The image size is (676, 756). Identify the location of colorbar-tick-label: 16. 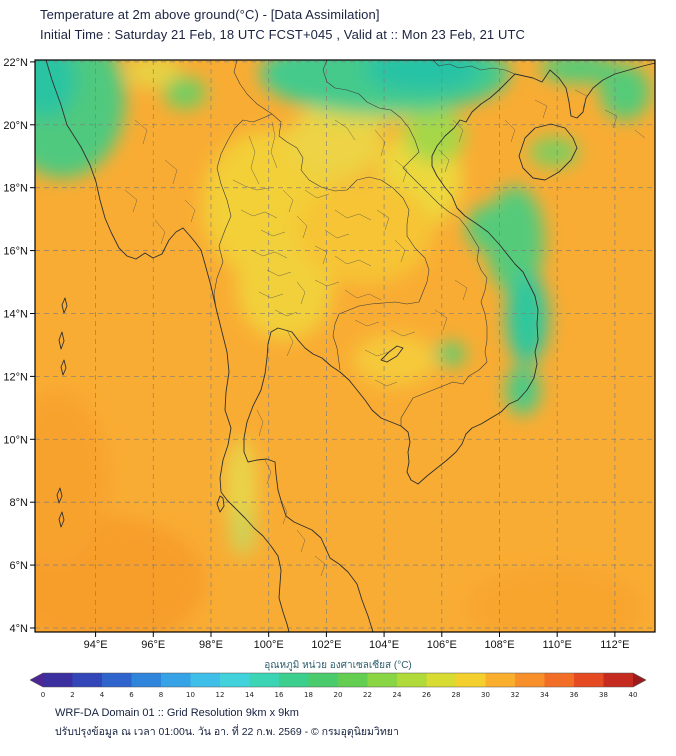
(279, 695).